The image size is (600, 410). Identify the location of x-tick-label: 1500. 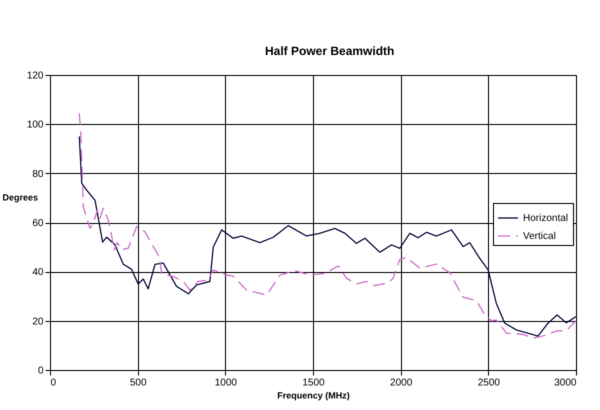
(314, 383).